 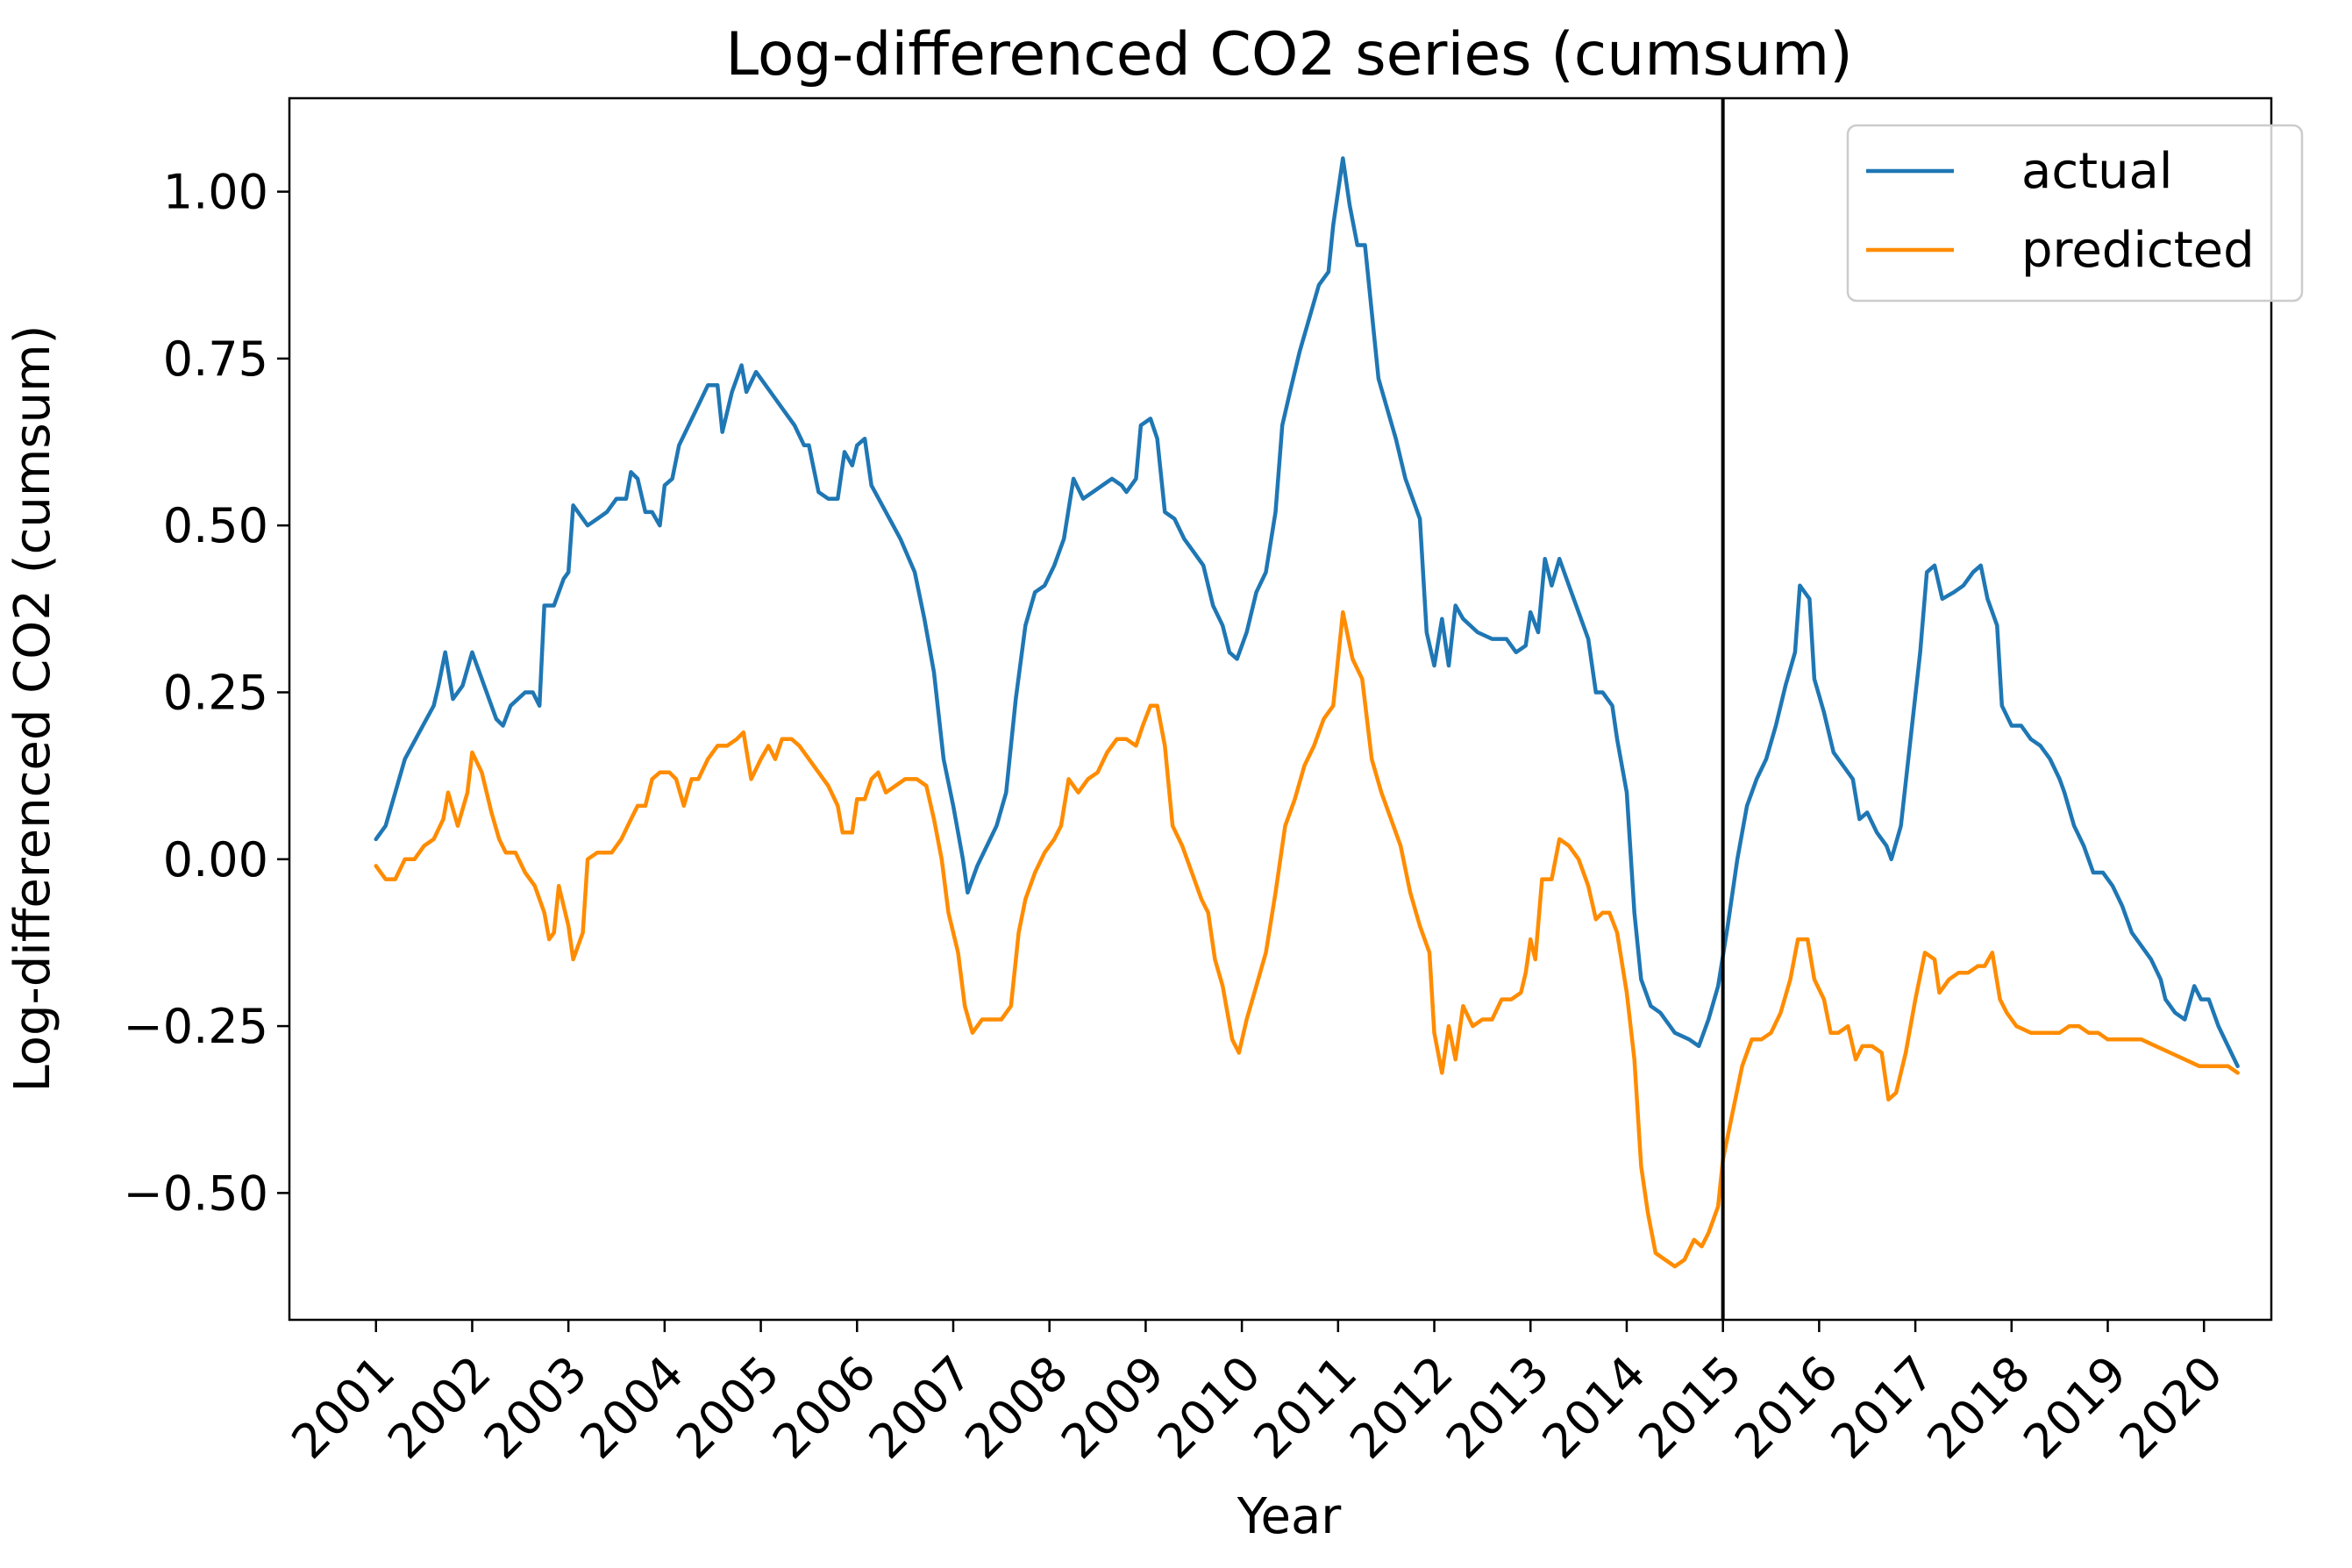 What do you see at coordinates (536, 1407) in the screenshot?
I see `x-tick-label-2003: 2003` at bounding box center [536, 1407].